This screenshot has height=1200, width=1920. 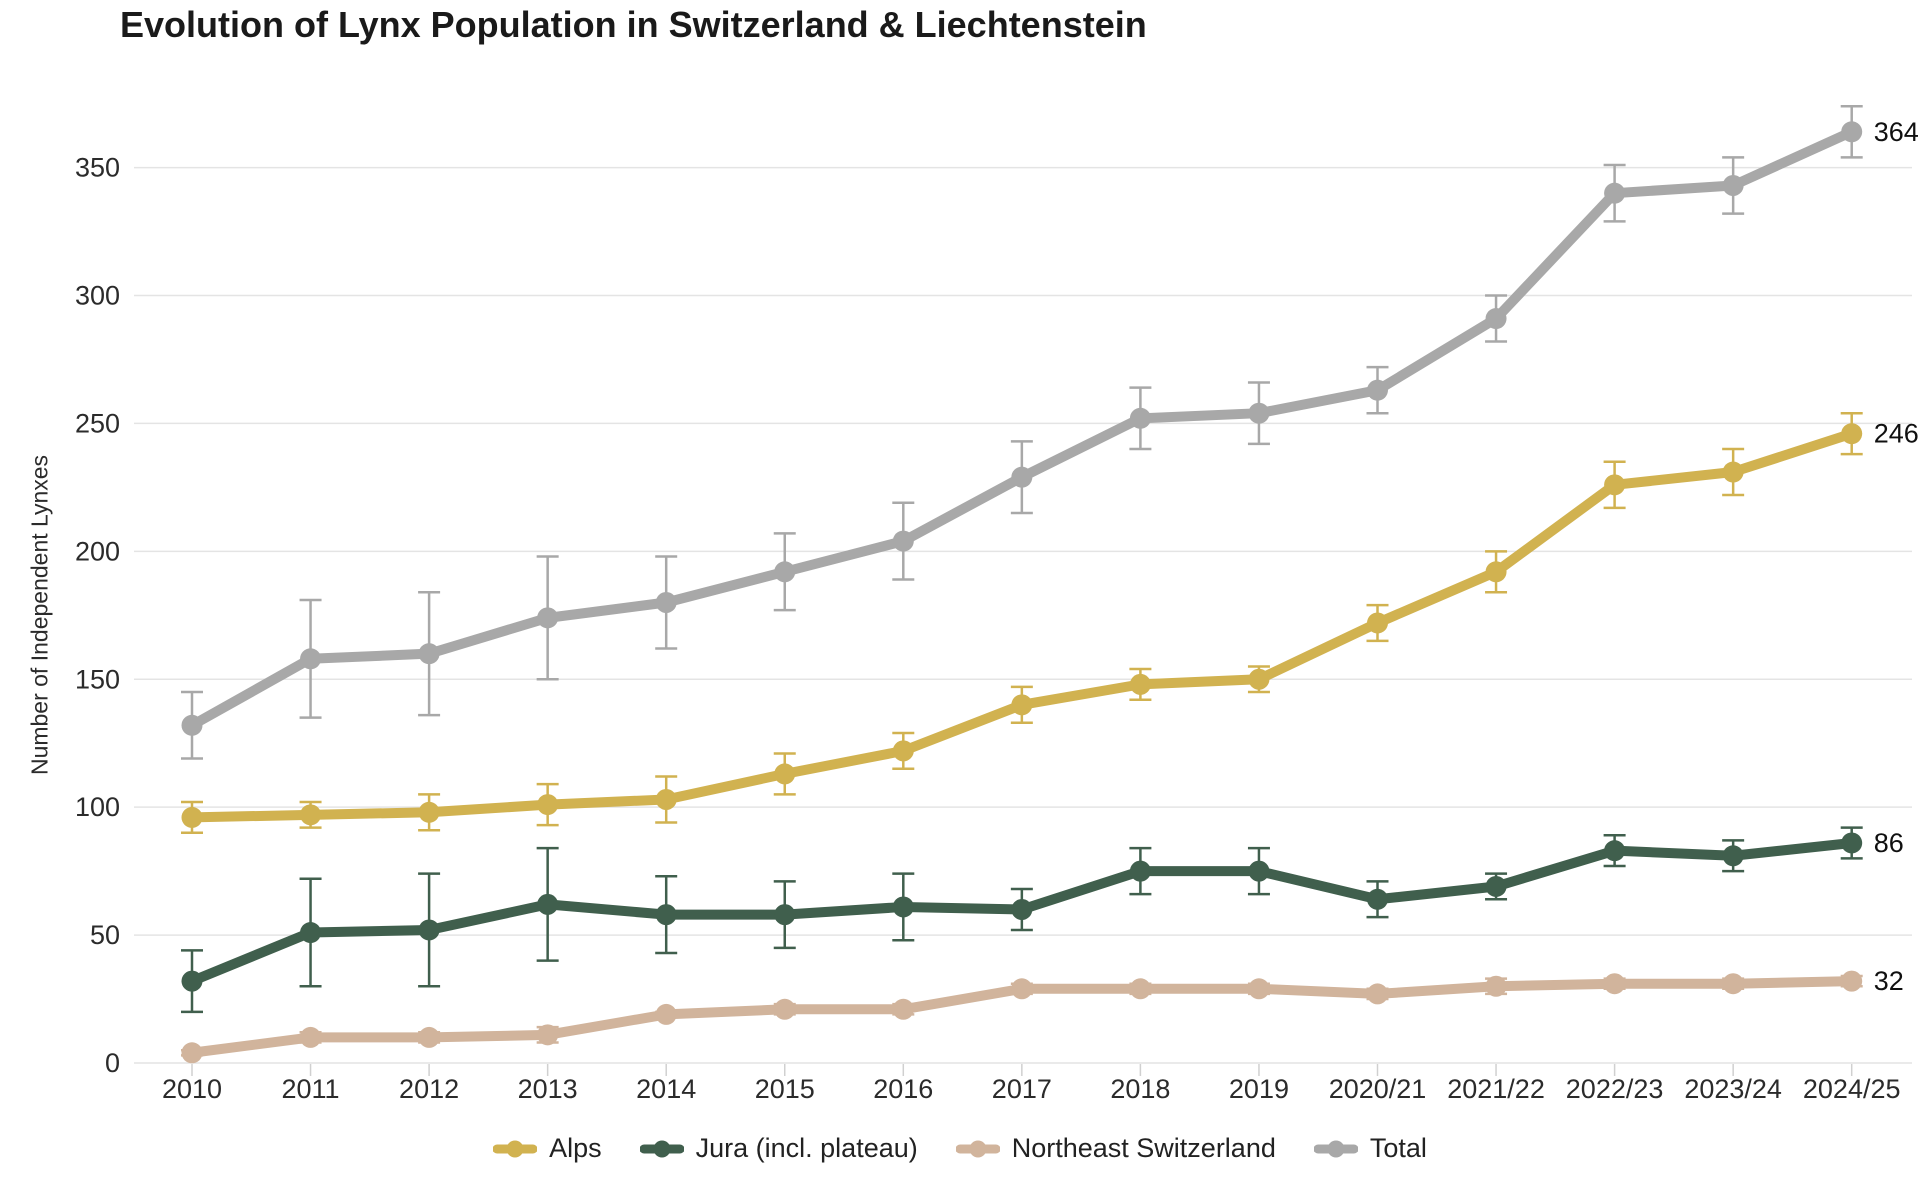 I want to click on data-point-total-2010, so click(x=192, y=725).